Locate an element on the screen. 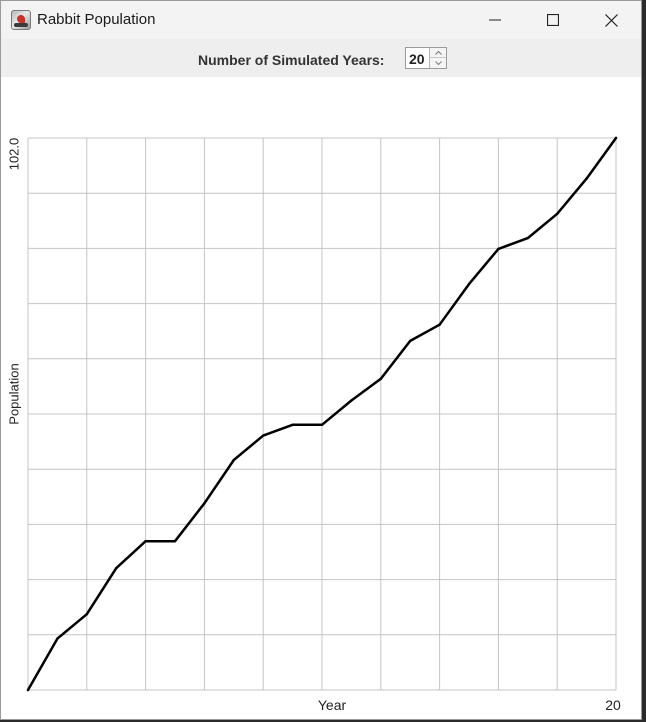 Image resolution: width=646 pixels, height=722 pixels. minimize-icon is located at coordinates (495, 20).